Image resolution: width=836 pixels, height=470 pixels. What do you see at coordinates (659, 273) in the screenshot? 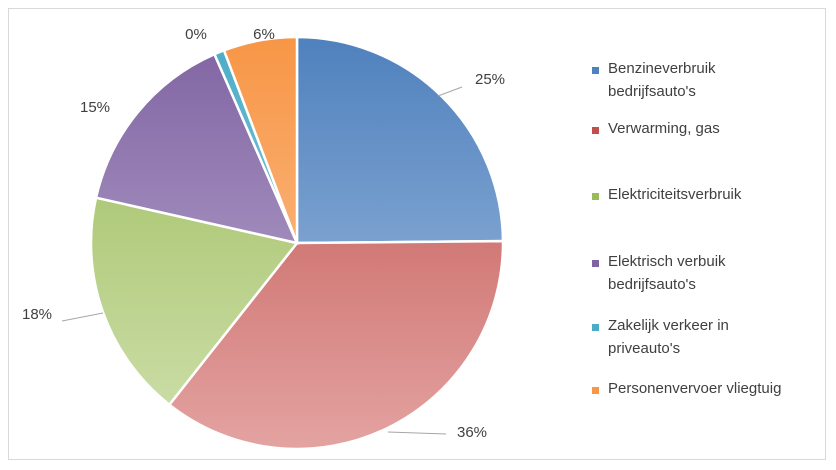
I see `legend-item-4: Elektrisch verbuik bedrijfsauto's` at bounding box center [659, 273].